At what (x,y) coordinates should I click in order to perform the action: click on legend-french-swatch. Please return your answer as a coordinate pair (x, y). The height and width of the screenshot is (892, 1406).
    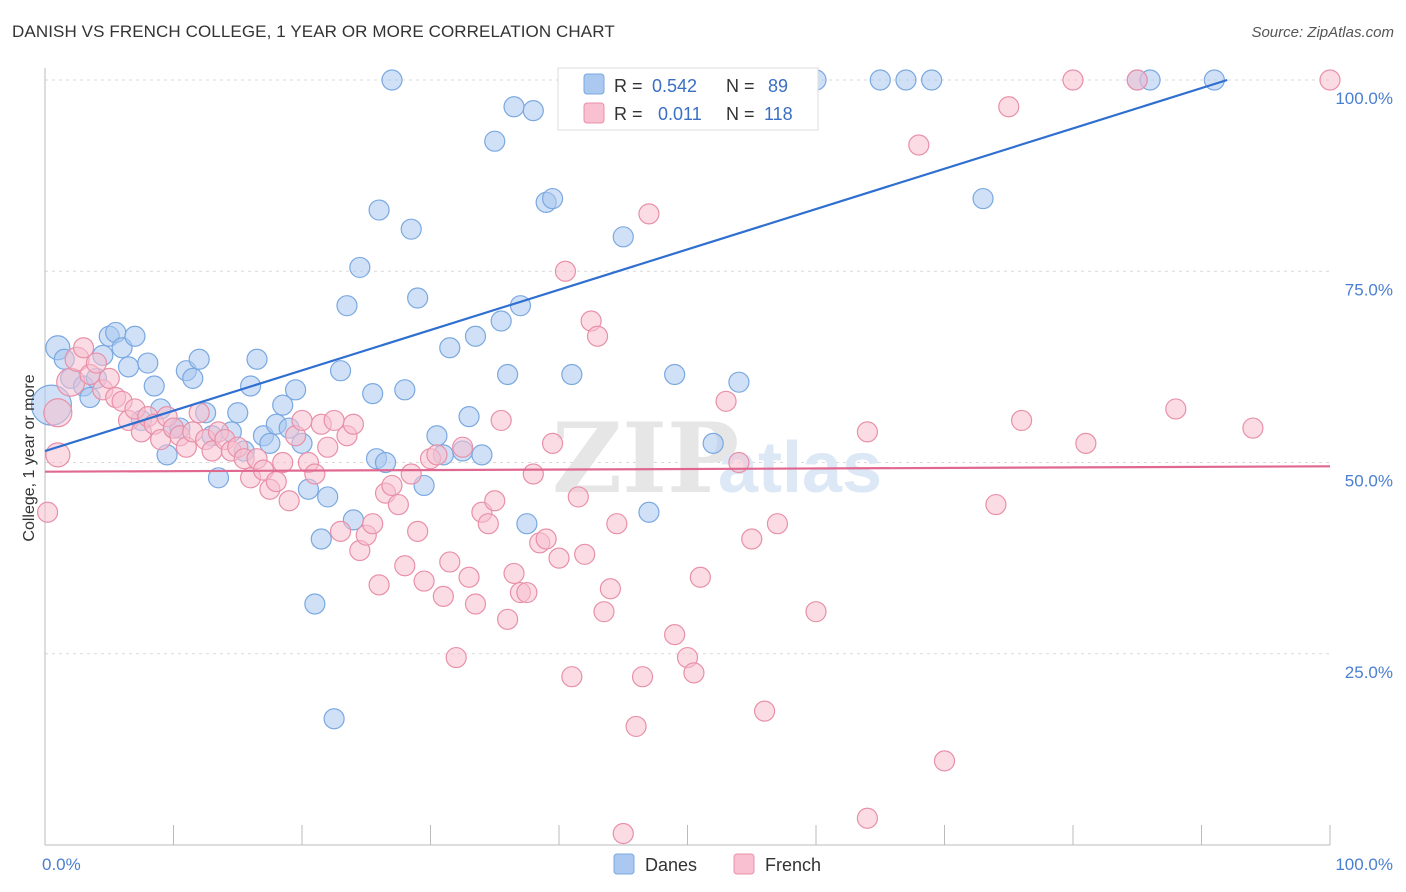
    Looking at the image, I should click on (594, 113).